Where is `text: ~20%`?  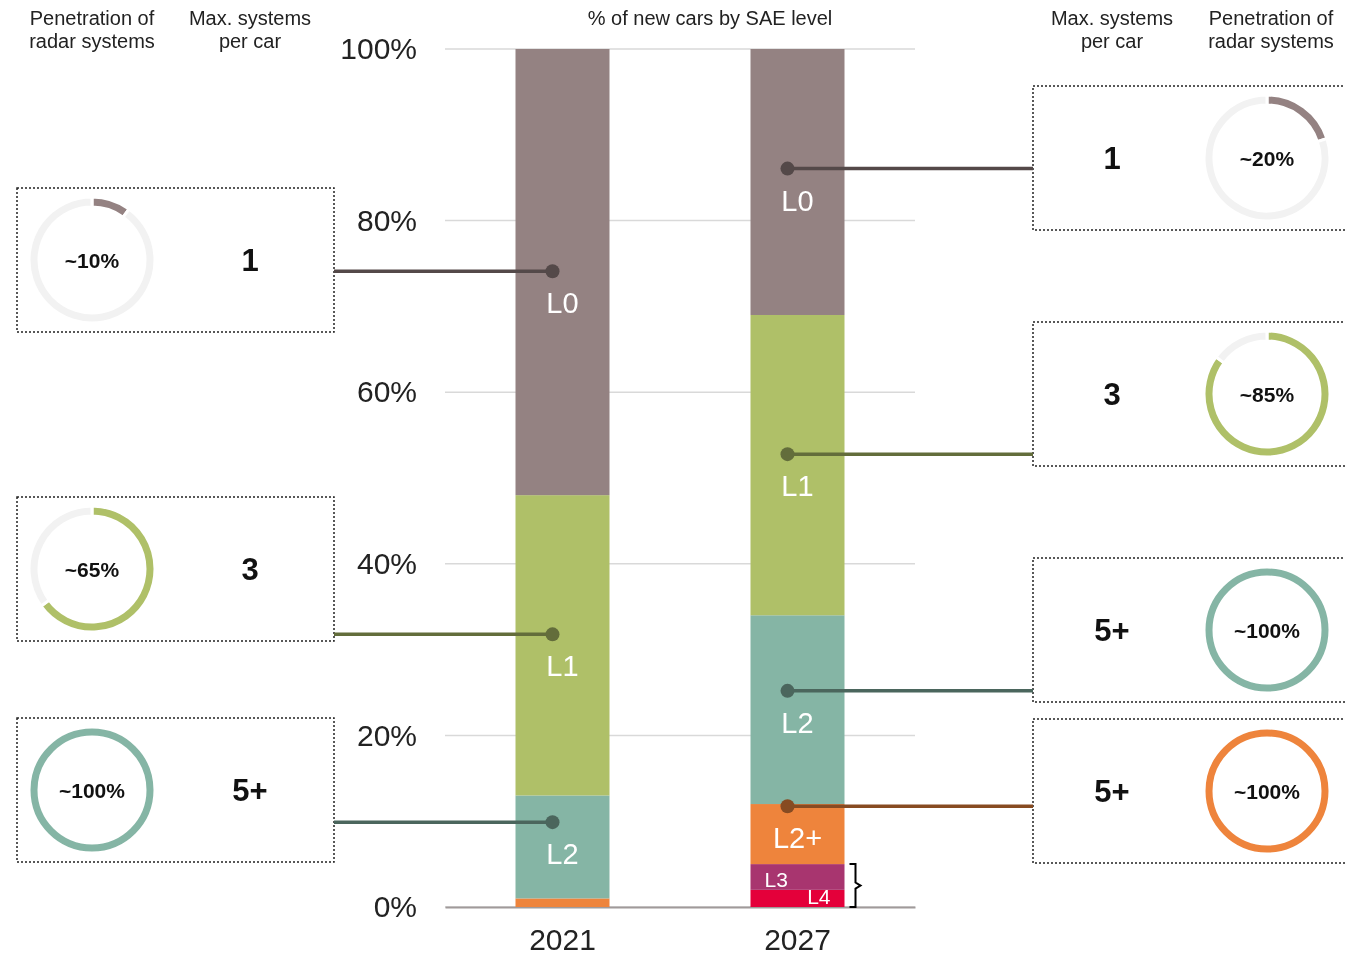
text: ~20% is located at coordinates (1267, 158).